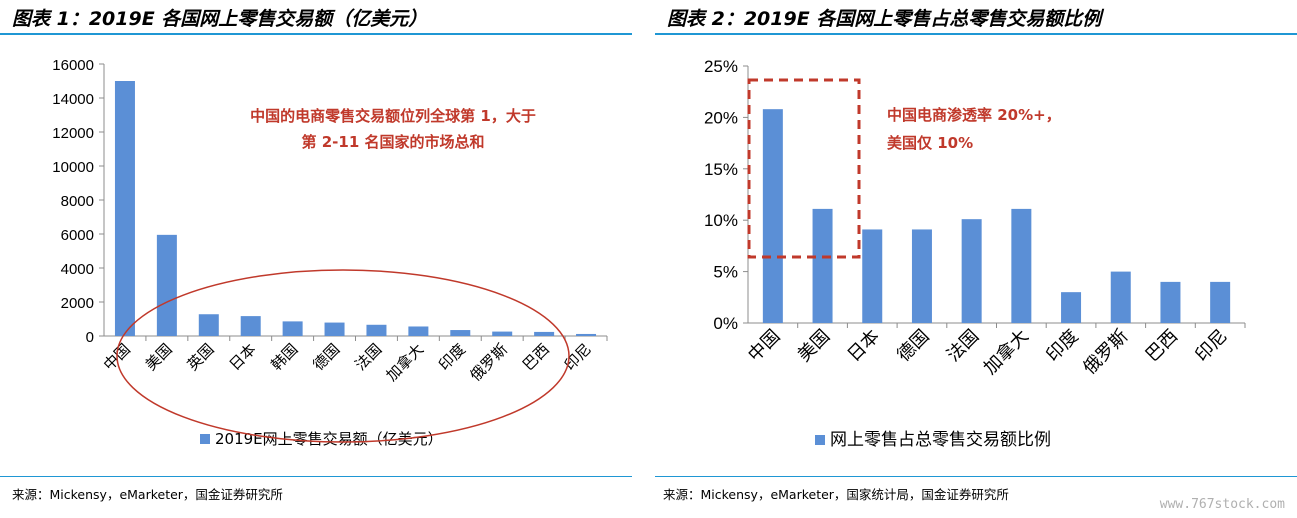  Describe the element at coordinates (73, 133) in the screenshot. I see `y-tick-label: 12000` at that location.